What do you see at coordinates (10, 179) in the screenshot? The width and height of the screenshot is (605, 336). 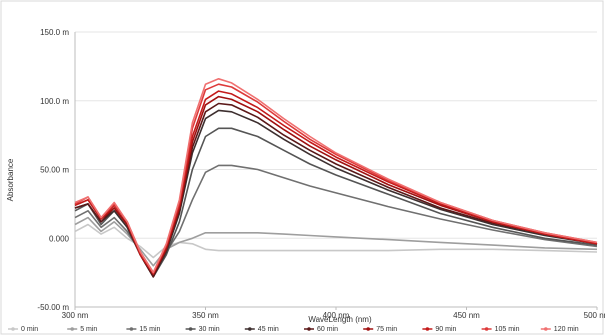 I see `y-axis-label: Absorbance` at bounding box center [10, 179].